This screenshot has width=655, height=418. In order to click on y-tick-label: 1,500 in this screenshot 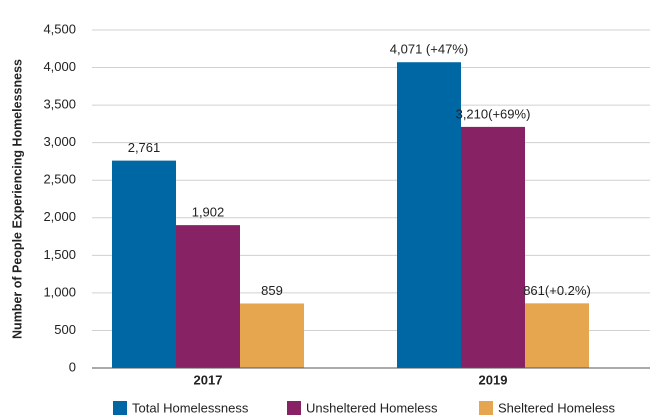, I will do `click(59, 254)`.